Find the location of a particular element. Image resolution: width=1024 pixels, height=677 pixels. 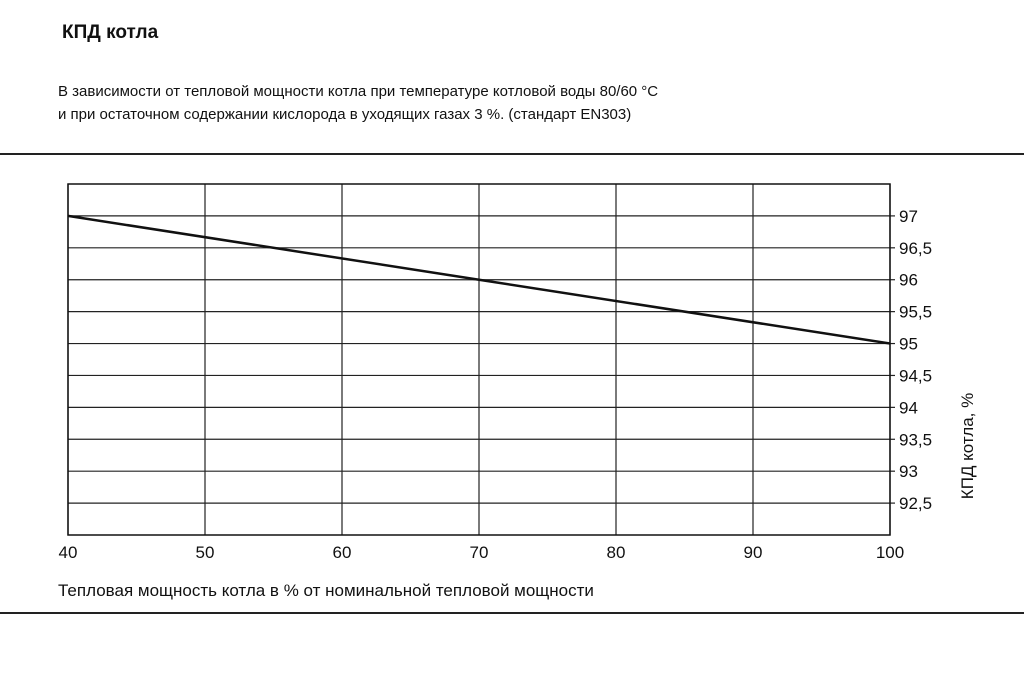

x-tick-label-4: 80 is located at coordinates (616, 552).